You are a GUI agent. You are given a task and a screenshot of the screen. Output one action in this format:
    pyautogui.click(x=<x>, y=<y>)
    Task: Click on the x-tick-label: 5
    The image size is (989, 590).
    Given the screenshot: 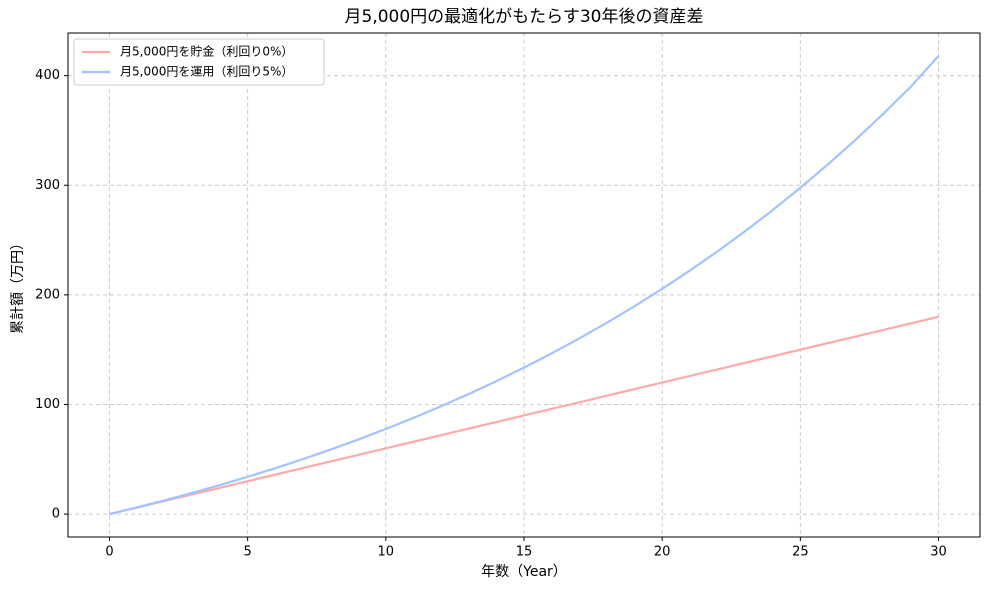 What is the action you would take?
    pyautogui.click(x=247, y=552)
    